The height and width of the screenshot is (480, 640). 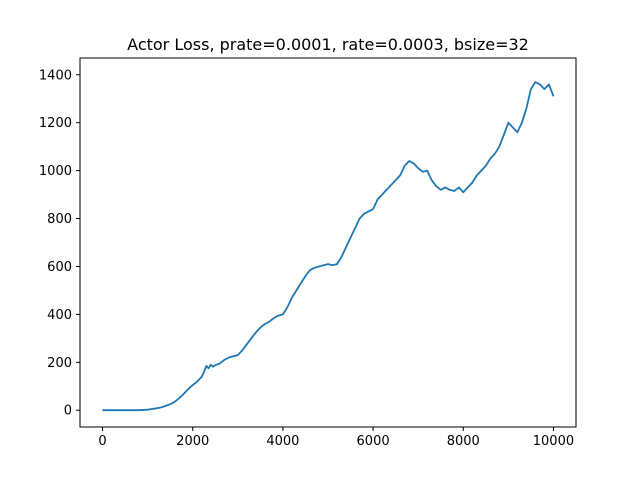 I want to click on y-tick-label: 1200, so click(x=55, y=123).